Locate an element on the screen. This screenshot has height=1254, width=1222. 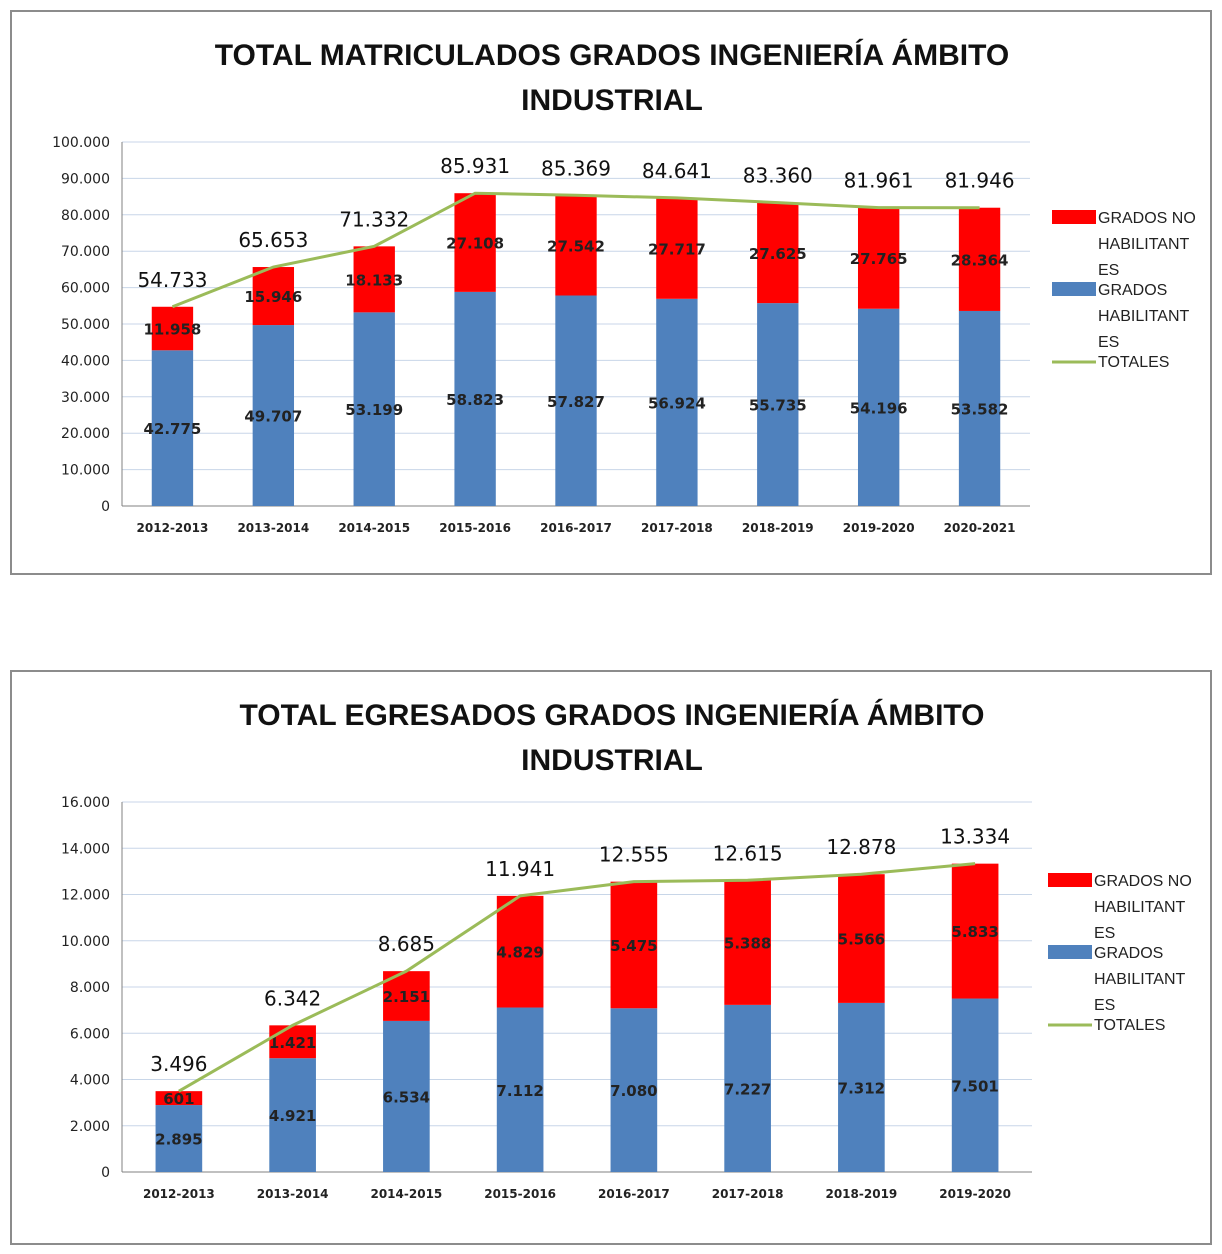
x-tick-label: 2019-2020 is located at coordinates (975, 1194).